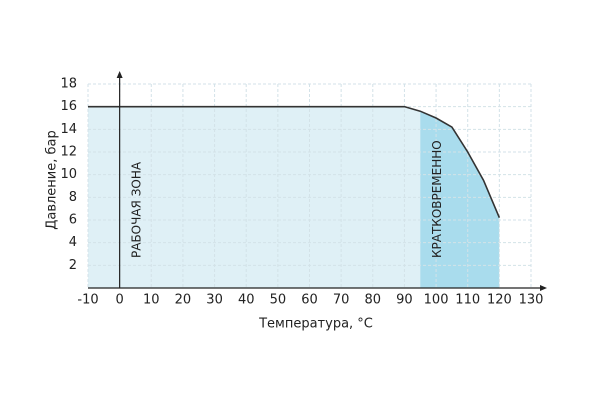 Image resolution: width=592 pixels, height=402 pixels. I want to click on y-tick-label: 12, so click(68, 152).